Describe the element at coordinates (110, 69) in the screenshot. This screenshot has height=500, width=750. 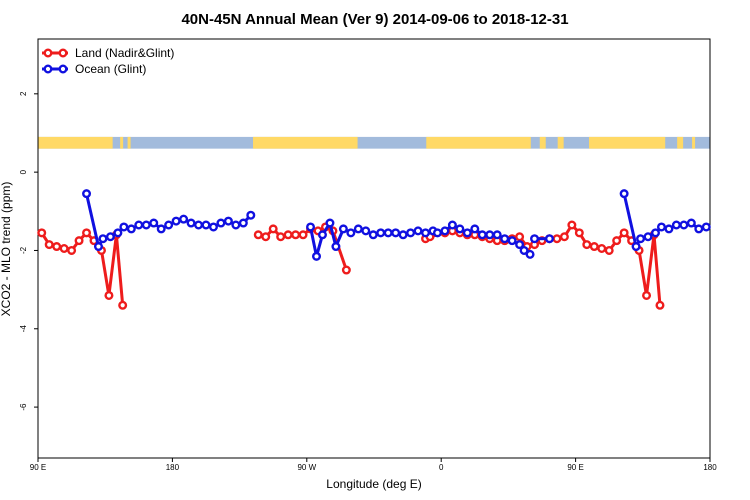
I see `legend-label: Ocean (Glint)` at that location.